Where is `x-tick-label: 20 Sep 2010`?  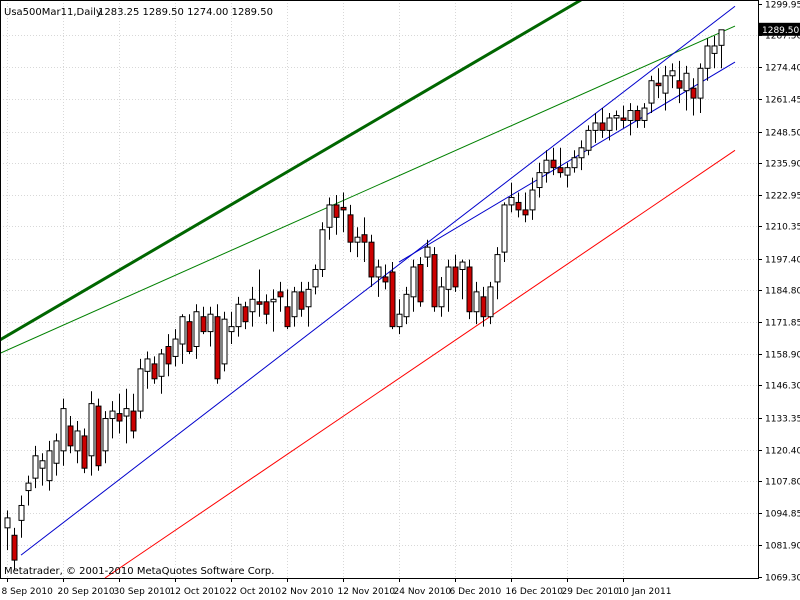
x-tick-label: 20 Sep 2010 is located at coordinates (86, 592).